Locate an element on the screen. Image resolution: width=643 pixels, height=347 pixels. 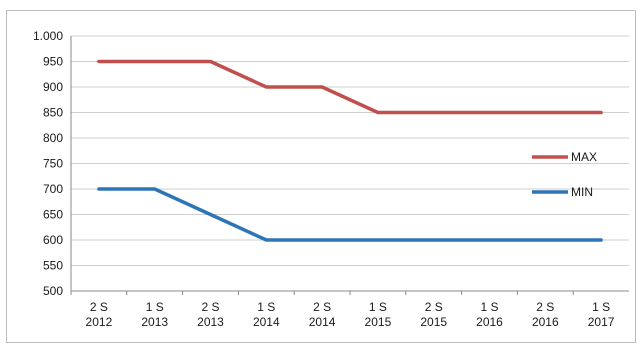
y-tick-label: 950 is located at coordinates (53, 62).